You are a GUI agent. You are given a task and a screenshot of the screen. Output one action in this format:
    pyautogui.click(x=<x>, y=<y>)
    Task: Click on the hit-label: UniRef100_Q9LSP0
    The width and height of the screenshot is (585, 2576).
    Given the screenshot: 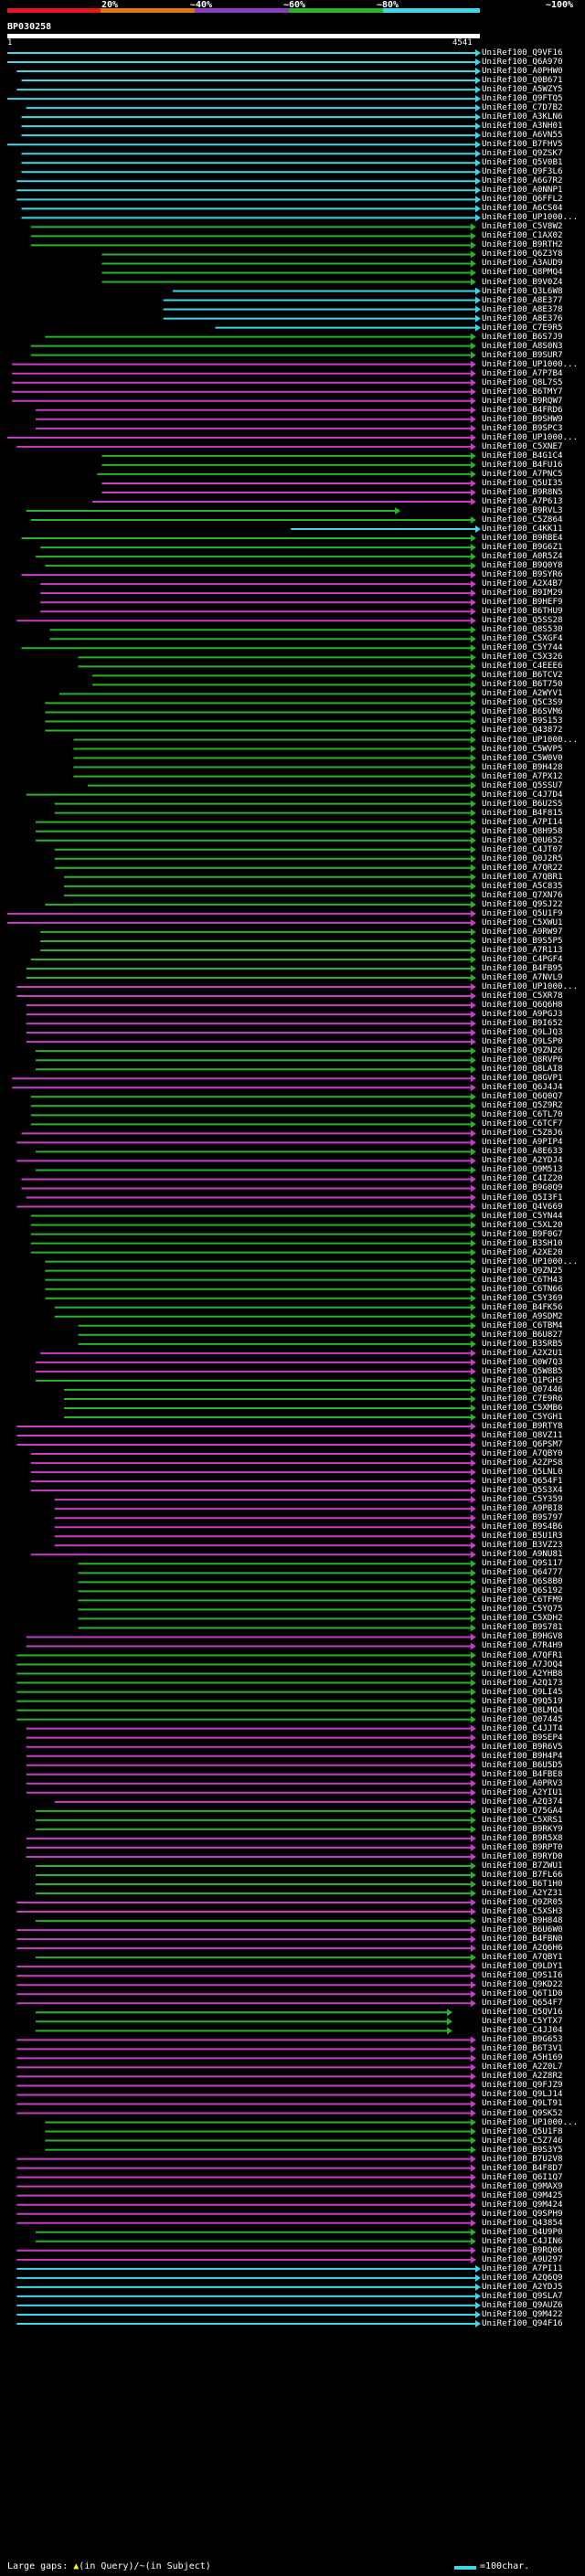 What is the action you would take?
    pyautogui.click(x=522, y=1041)
    